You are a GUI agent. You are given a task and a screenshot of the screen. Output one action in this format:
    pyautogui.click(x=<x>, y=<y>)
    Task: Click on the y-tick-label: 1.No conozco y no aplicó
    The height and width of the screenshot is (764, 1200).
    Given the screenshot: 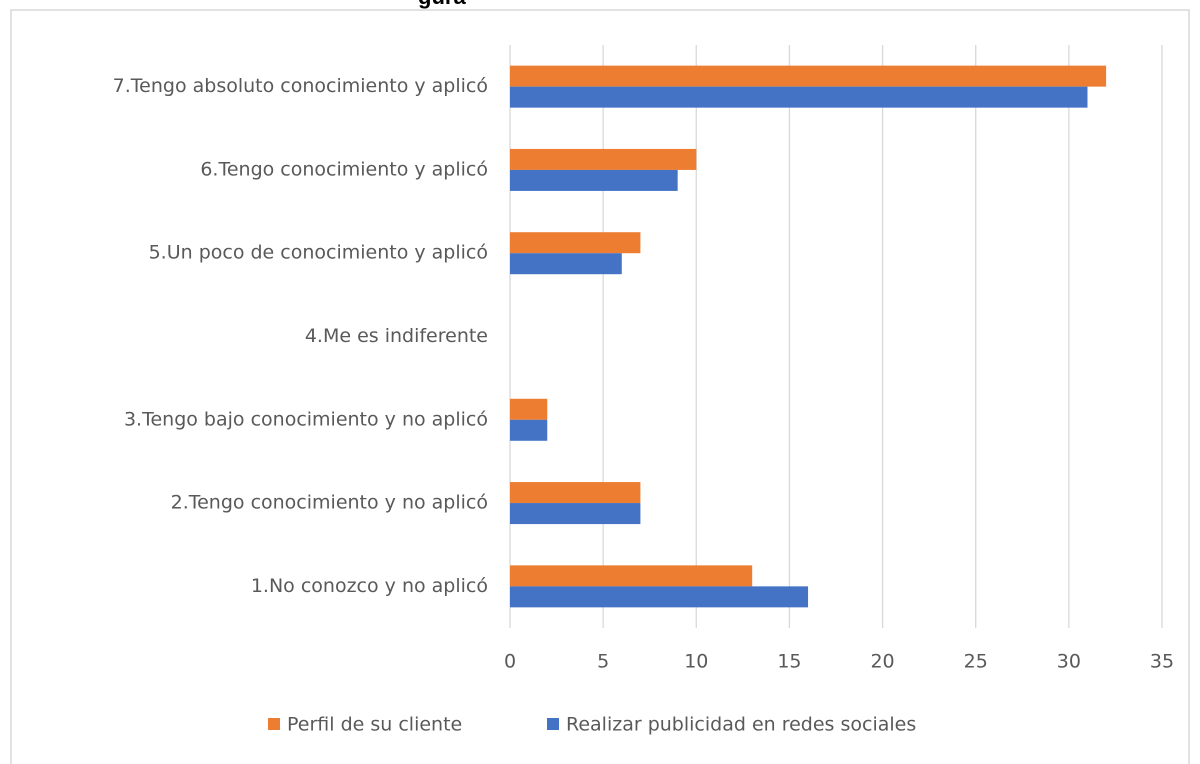 What is the action you would take?
    pyautogui.click(x=369, y=586)
    